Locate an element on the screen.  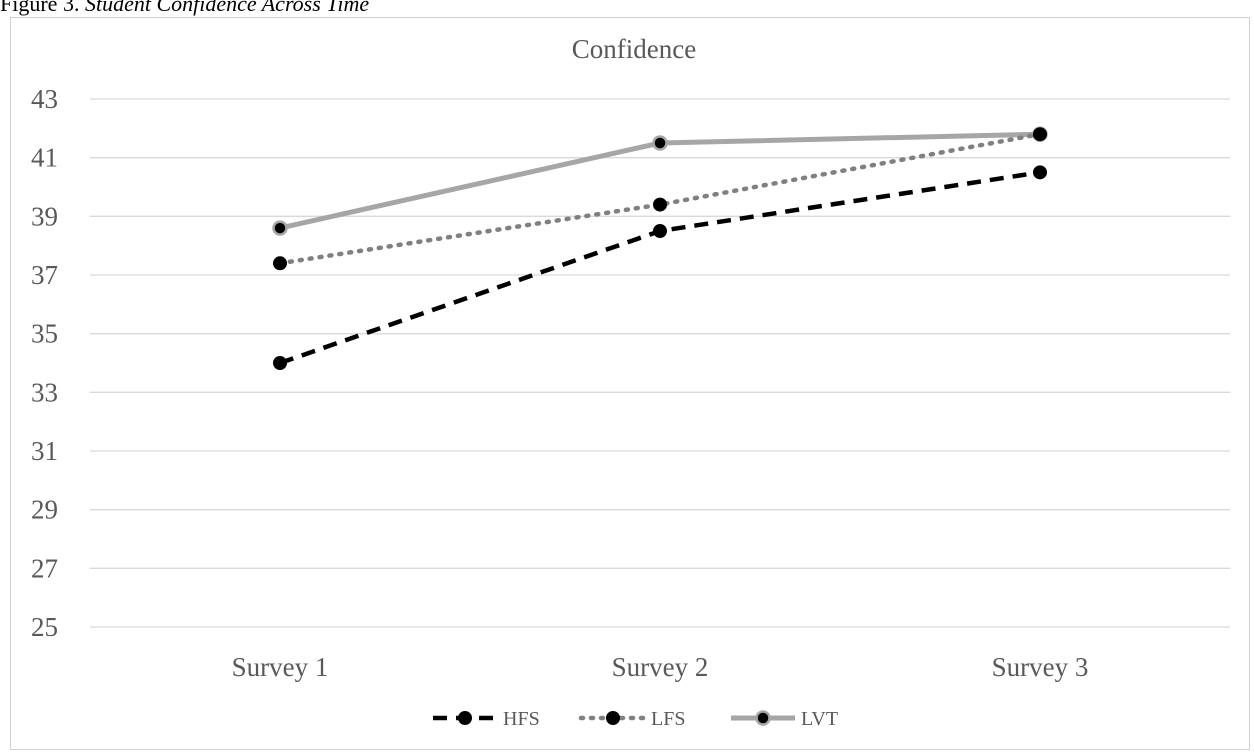
x-tick-label: Survey 2 is located at coordinates (660, 667).